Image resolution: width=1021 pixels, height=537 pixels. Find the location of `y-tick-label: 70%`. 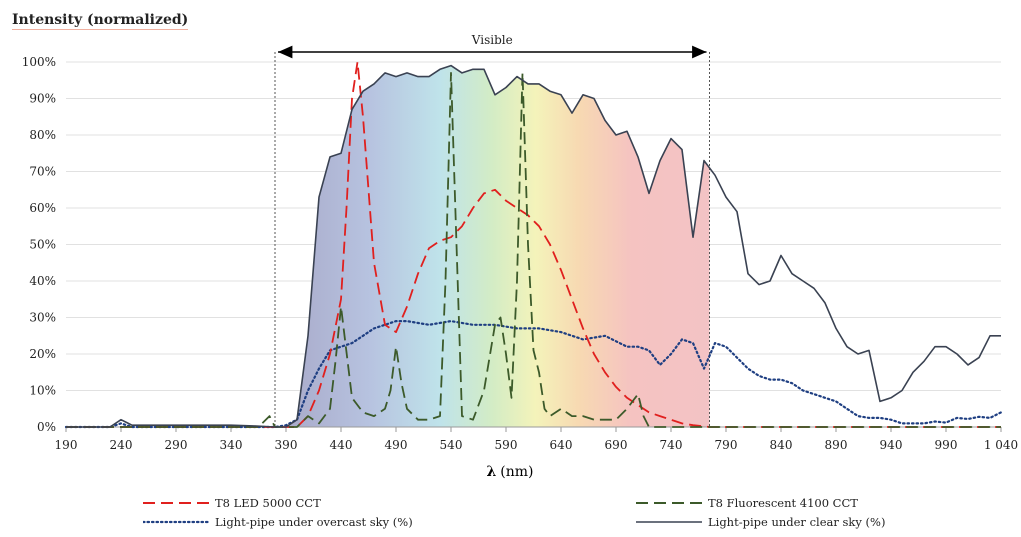

y-tick-label: 70% is located at coordinates (42, 172).